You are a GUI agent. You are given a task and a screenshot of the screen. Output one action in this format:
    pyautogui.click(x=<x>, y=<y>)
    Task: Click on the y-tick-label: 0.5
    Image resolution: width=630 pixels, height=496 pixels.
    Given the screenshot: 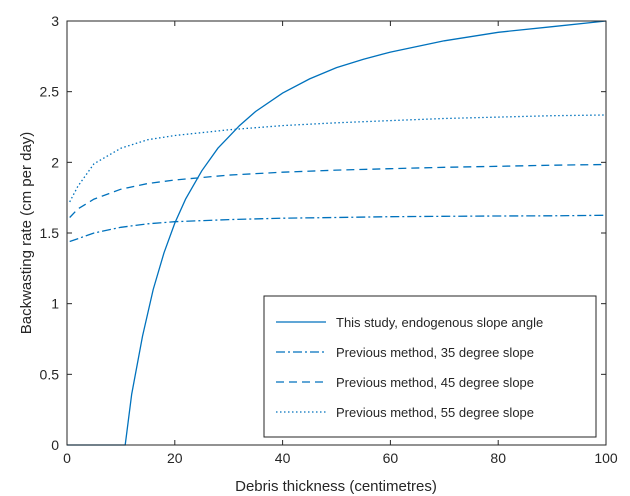 What is the action you would take?
    pyautogui.click(x=50, y=374)
    